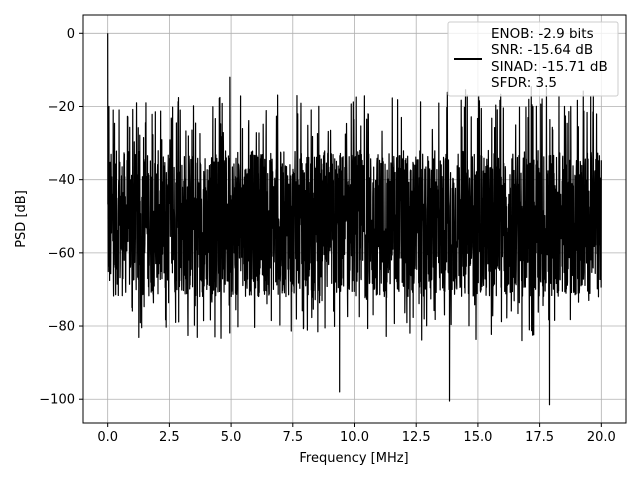  Describe the element at coordinates (61, 327) in the screenshot. I see `y-tick-label: −80` at that location.